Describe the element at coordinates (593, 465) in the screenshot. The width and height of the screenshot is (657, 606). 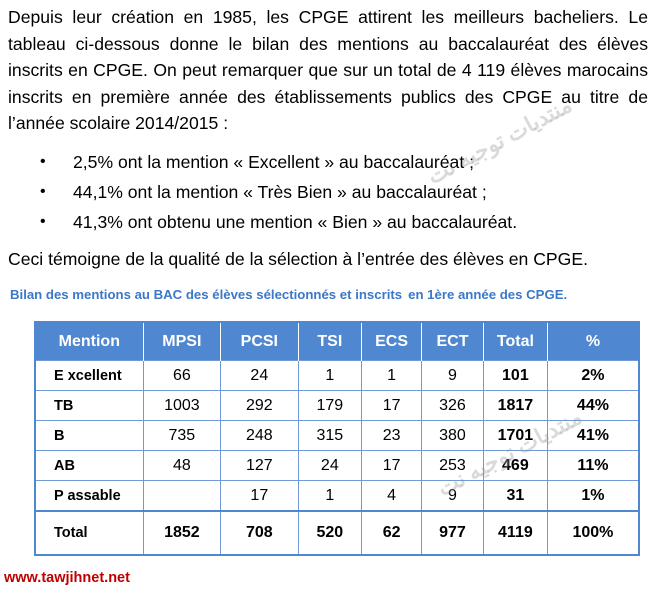
I see `cell-percent: 11%` at that location.